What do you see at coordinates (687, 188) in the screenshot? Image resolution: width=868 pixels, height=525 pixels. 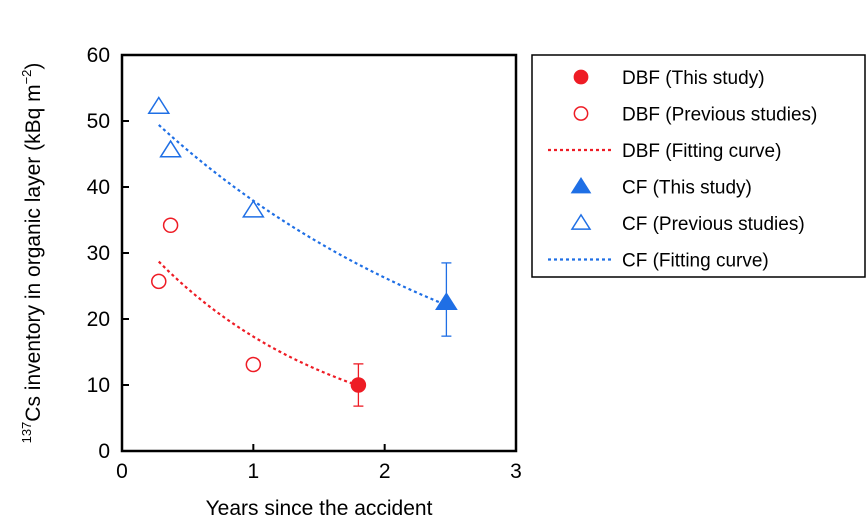 I see `legend-cf-this-label: CF (This study)` at bounding box center [687, 188].